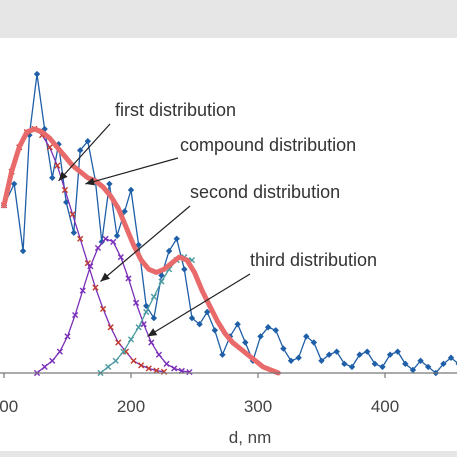  I want to click on x-axis-title: d, nm, so click(250, 437).